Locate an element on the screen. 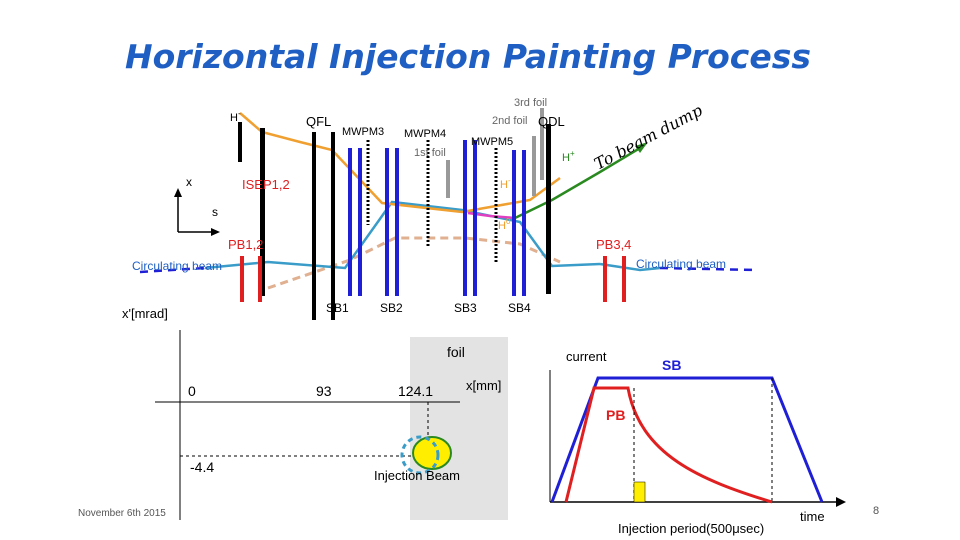 The height and width of the screenshot is (540, 960). third-foil is located at coordinates (542, 144).